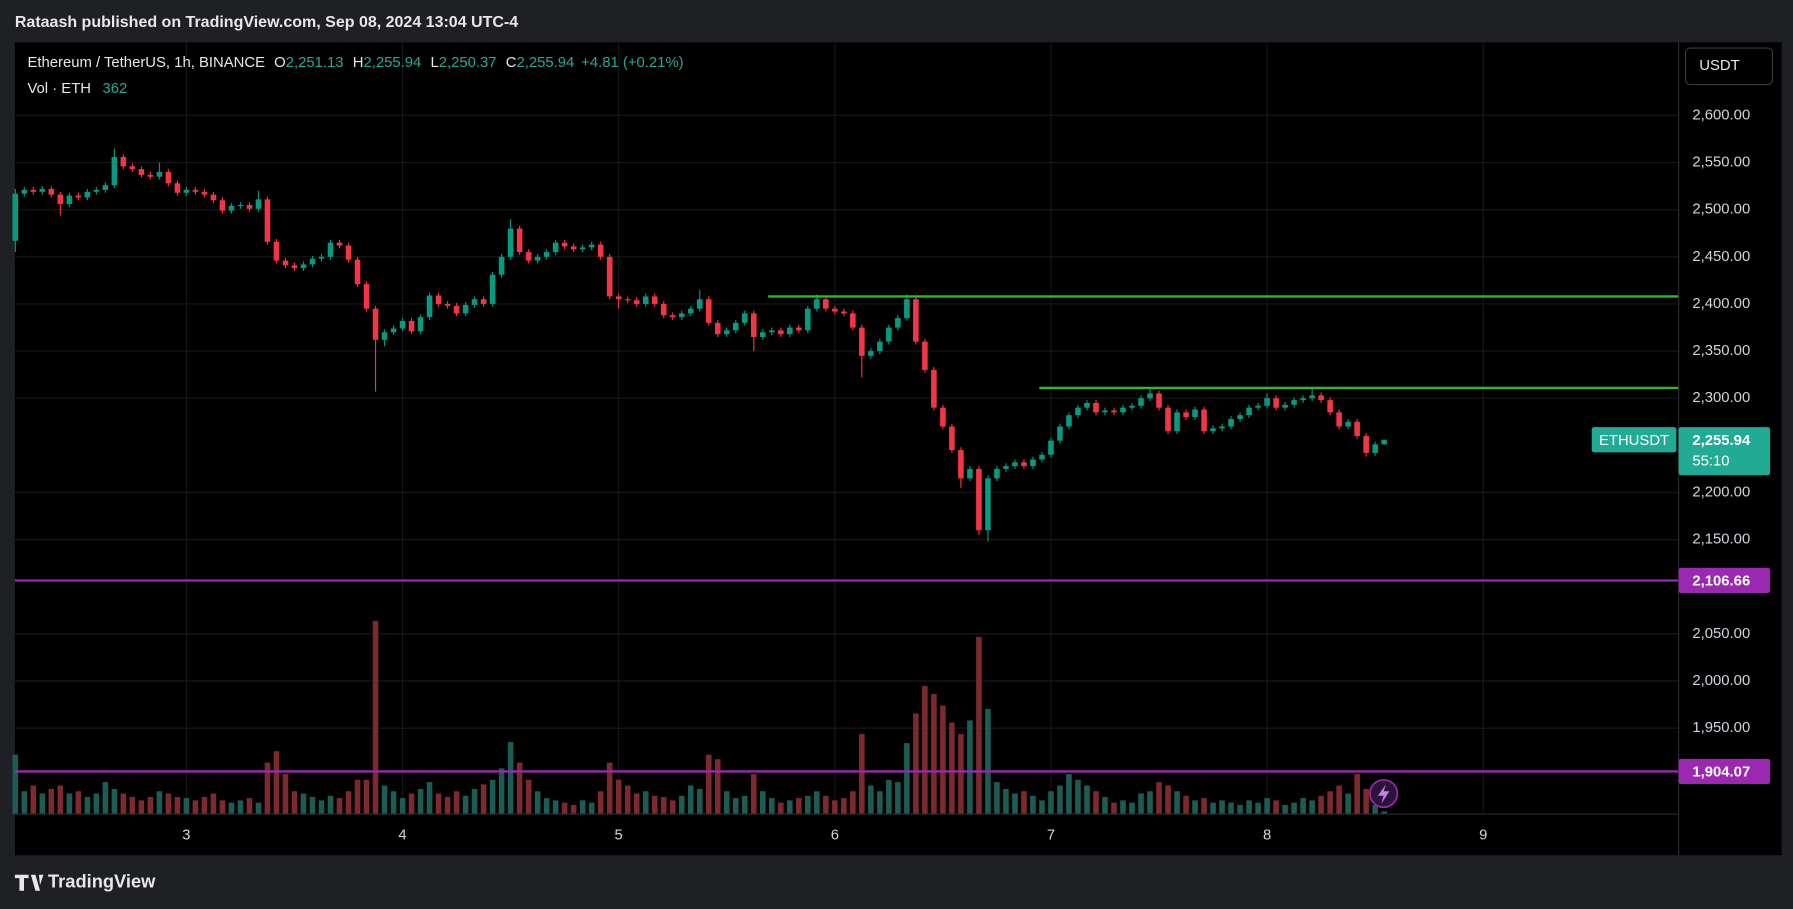 The height and width of the screenshot is (909, 1793). Describe the element at coordinates (186, 836) in the screenshot. I see `x-tick-label: 3` at that location.